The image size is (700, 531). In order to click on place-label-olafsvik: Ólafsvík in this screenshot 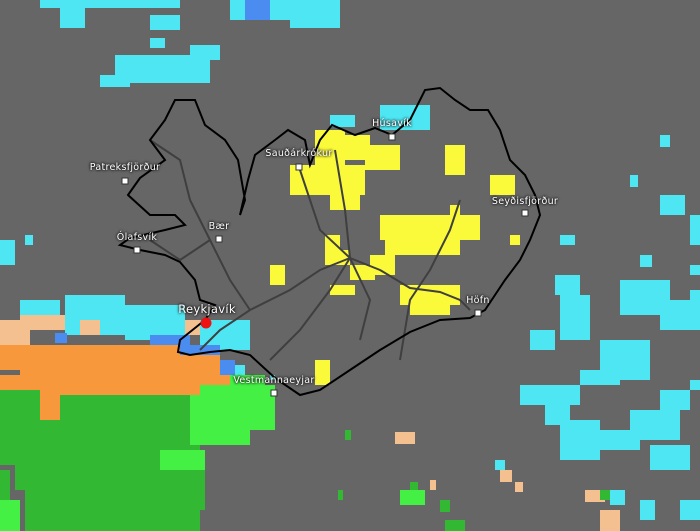, I will do `click(137, 237)`.